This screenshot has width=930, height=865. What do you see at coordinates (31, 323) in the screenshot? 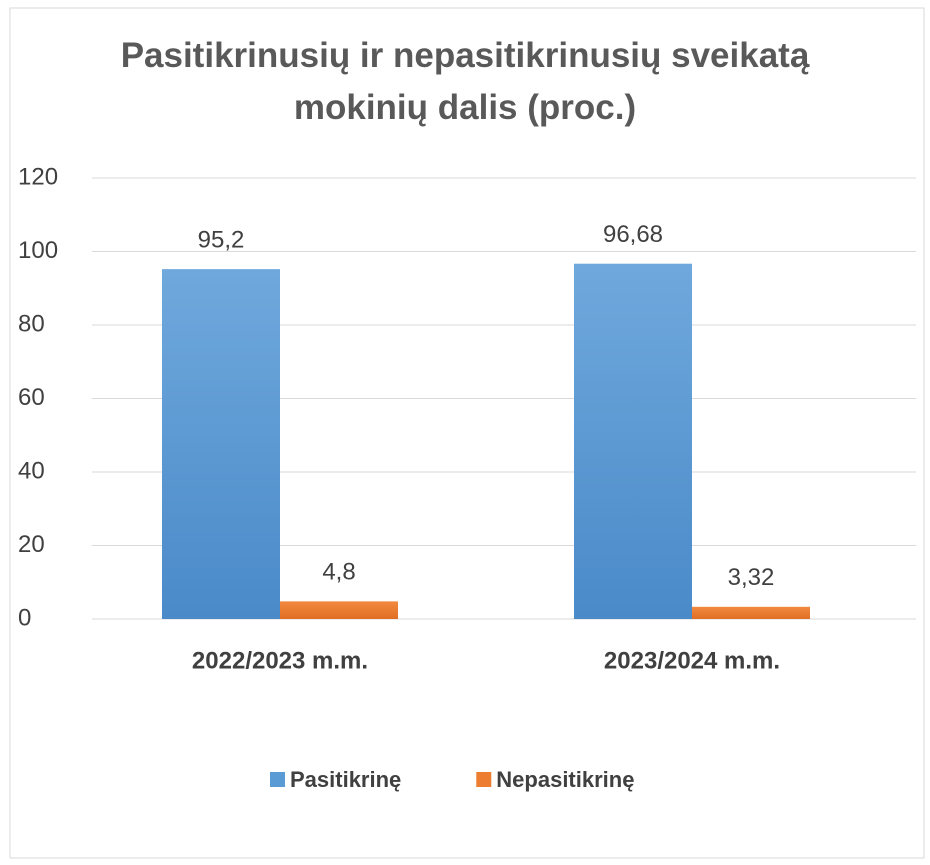
I see `y-tick-label: 80` at bounding box center [31, 323].